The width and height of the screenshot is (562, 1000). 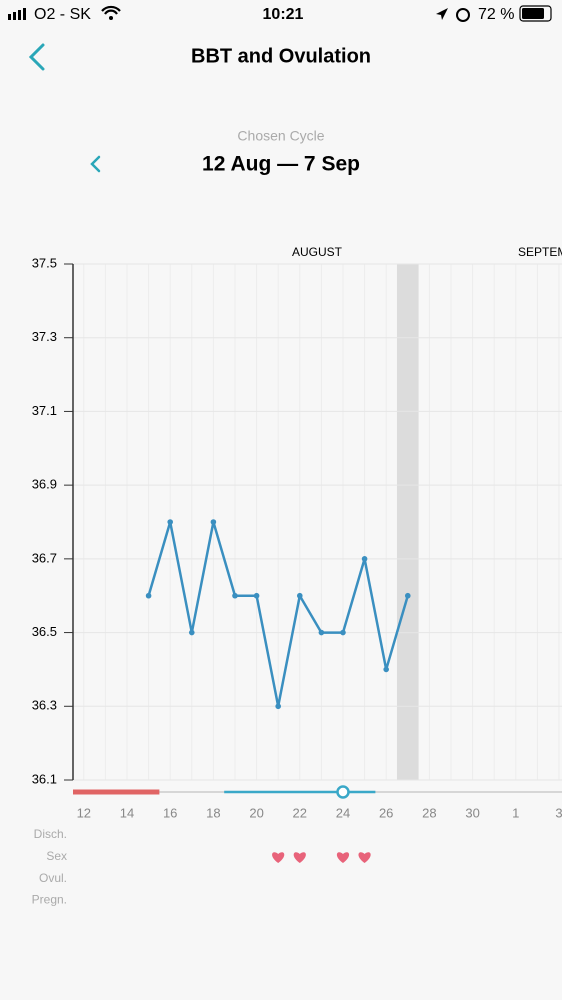 I want to click on month-label: SEPTEMBER, so click(x=540, y=252).